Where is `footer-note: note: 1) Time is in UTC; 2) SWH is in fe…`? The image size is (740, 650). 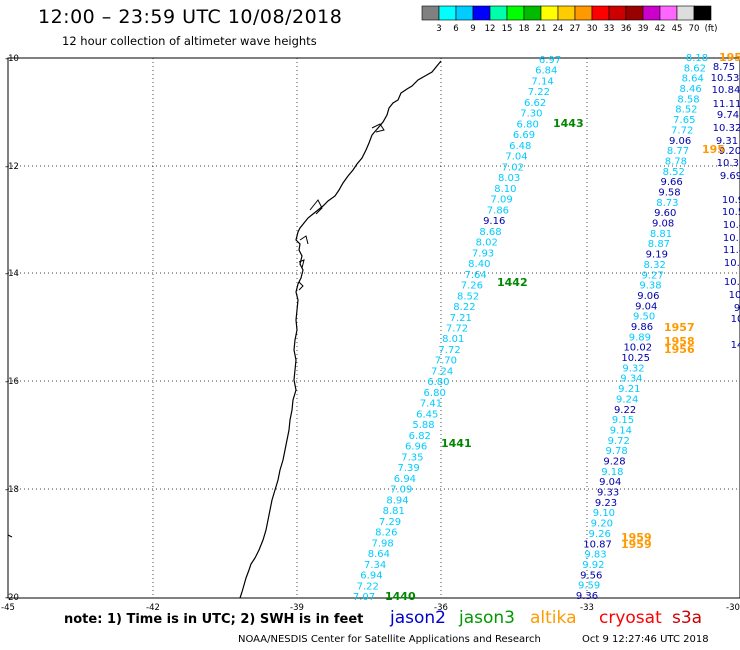 footer-note: note: 1) Time is in UTC; 2) SWH is in fe… is located at coordinates (214, 619).